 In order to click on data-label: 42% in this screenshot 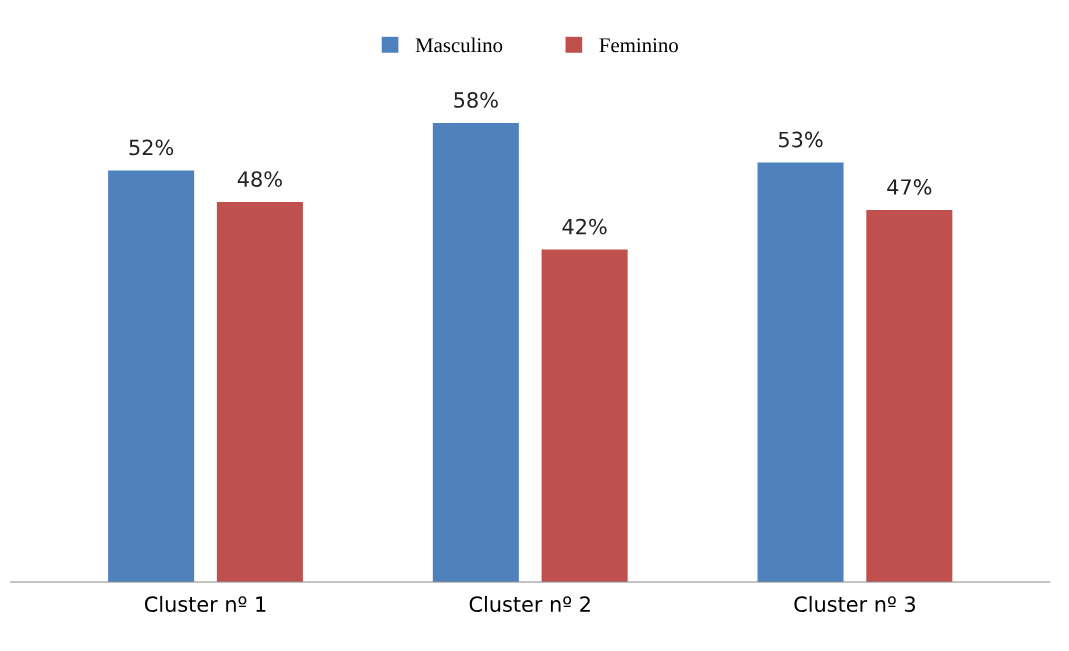, I will do `click(584, 226)`.